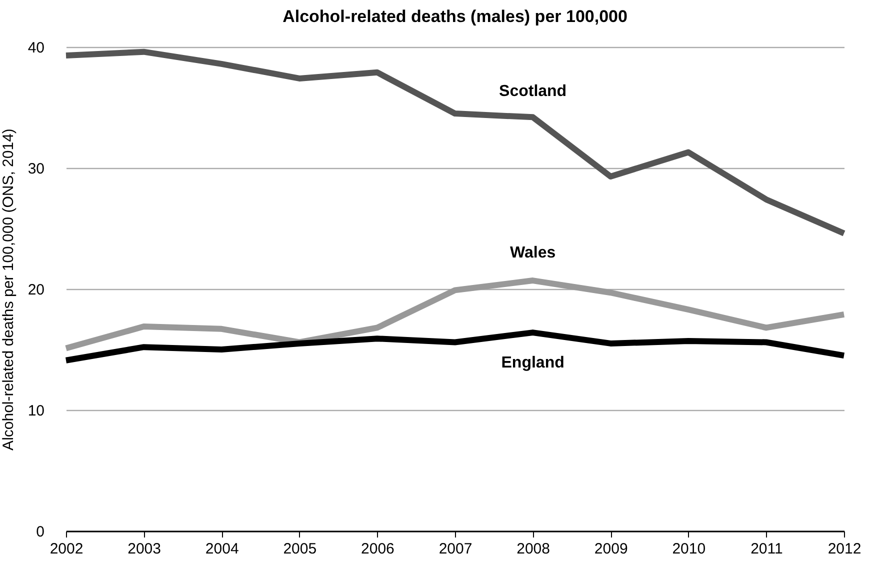 This screenshot has height=568, width=895. Describe the element at coordinates (689, 549) in the screenshot. I see `x-tick-label: 2010` at that location.